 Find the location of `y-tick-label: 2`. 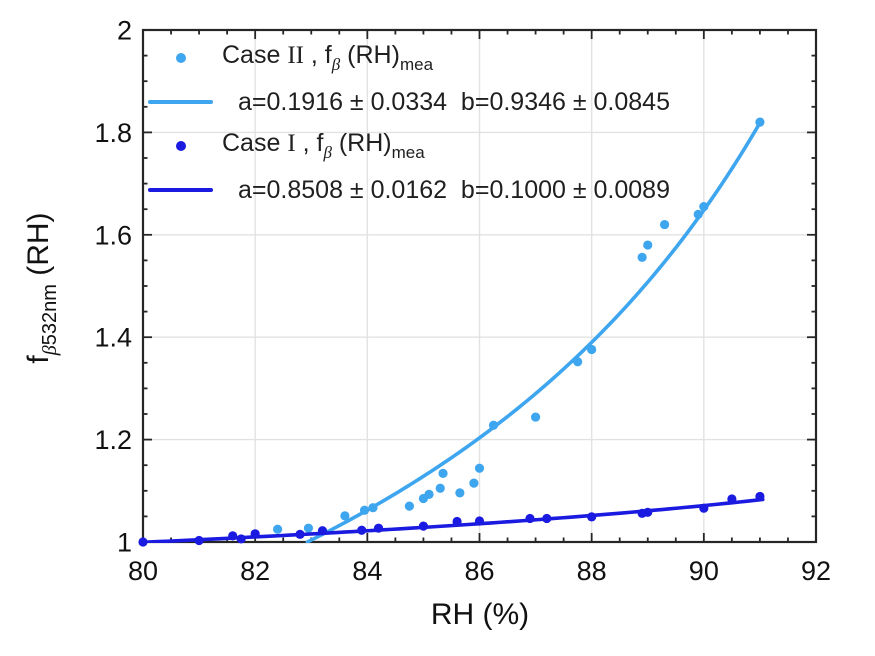

y-tick-label: 2 is located at coordinates (124, 31).